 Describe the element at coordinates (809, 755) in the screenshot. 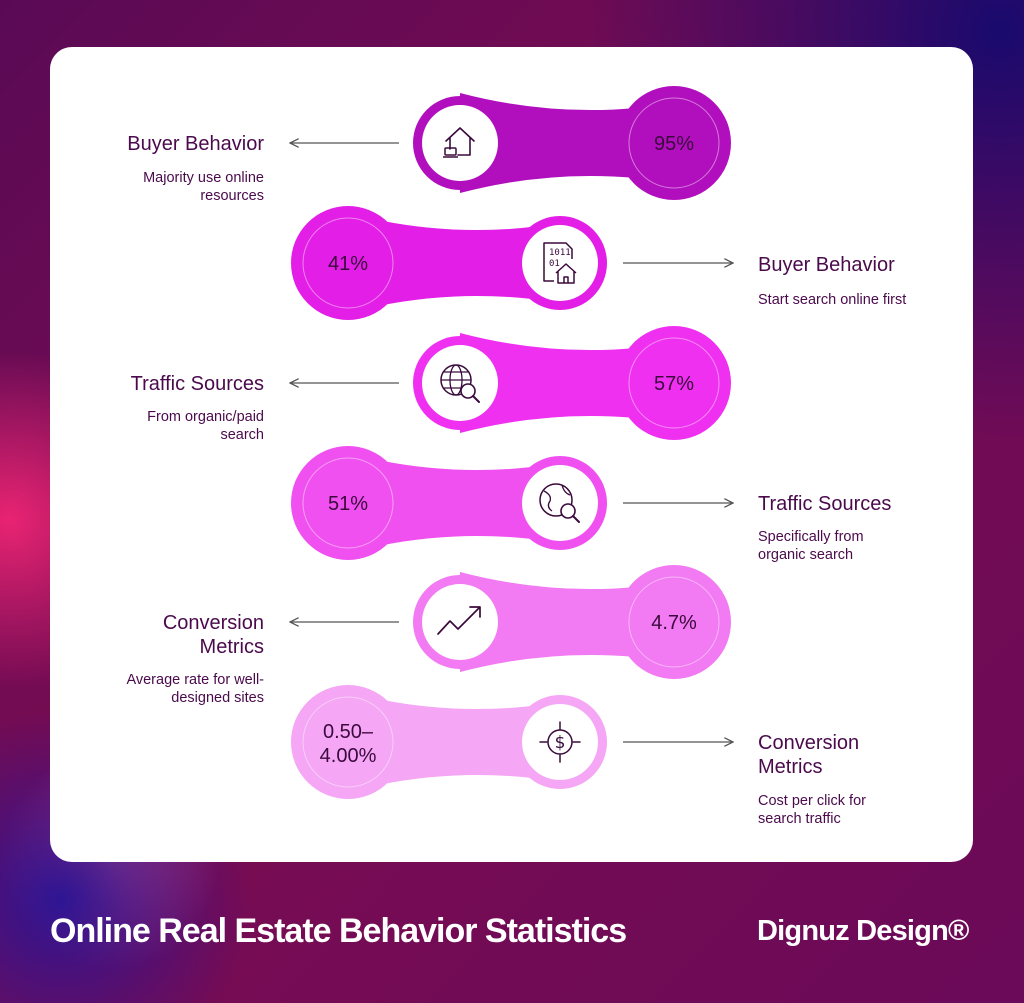

I see `row-6-title: Conversion Metrics` at that location.